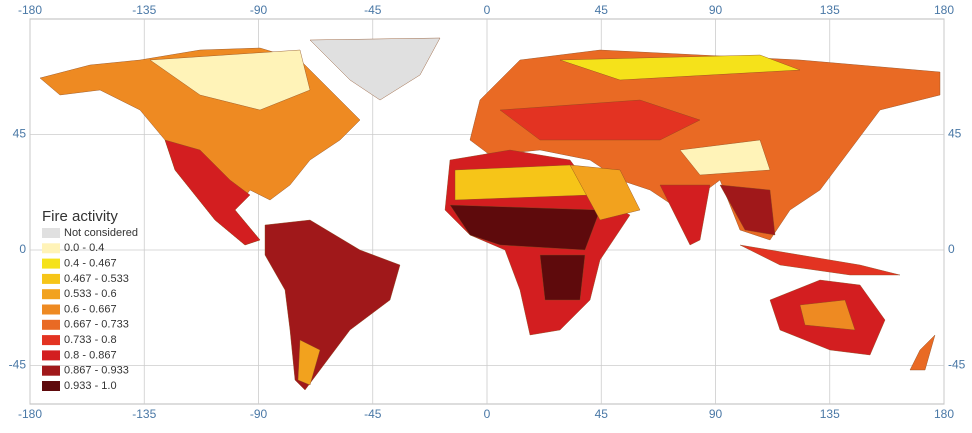 Image resolution: width=972 pixels, height=433 pixels. I want to click on legend-label: 0.0 - 0.4, so click(84, 248).